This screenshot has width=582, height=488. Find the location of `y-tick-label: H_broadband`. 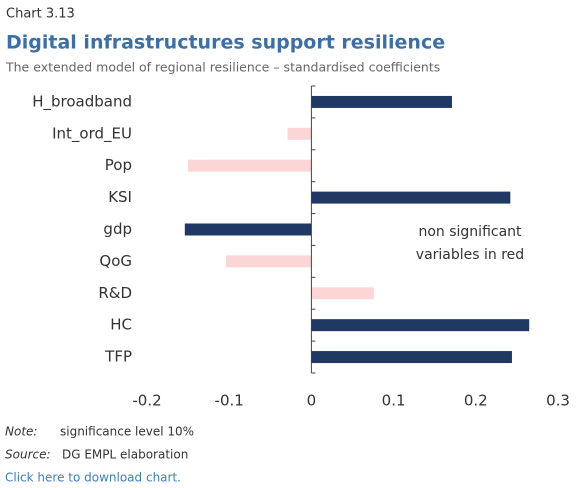

y-tick-label: H_broadband is located at coordinates (82, 101).